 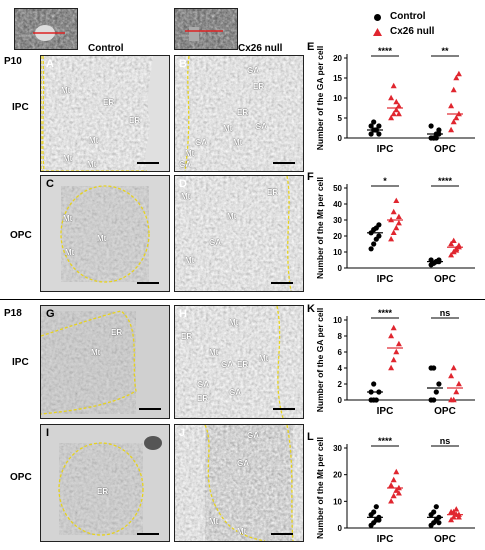 I want to click on y-tick-label: 40, so click(x=337, y=204).